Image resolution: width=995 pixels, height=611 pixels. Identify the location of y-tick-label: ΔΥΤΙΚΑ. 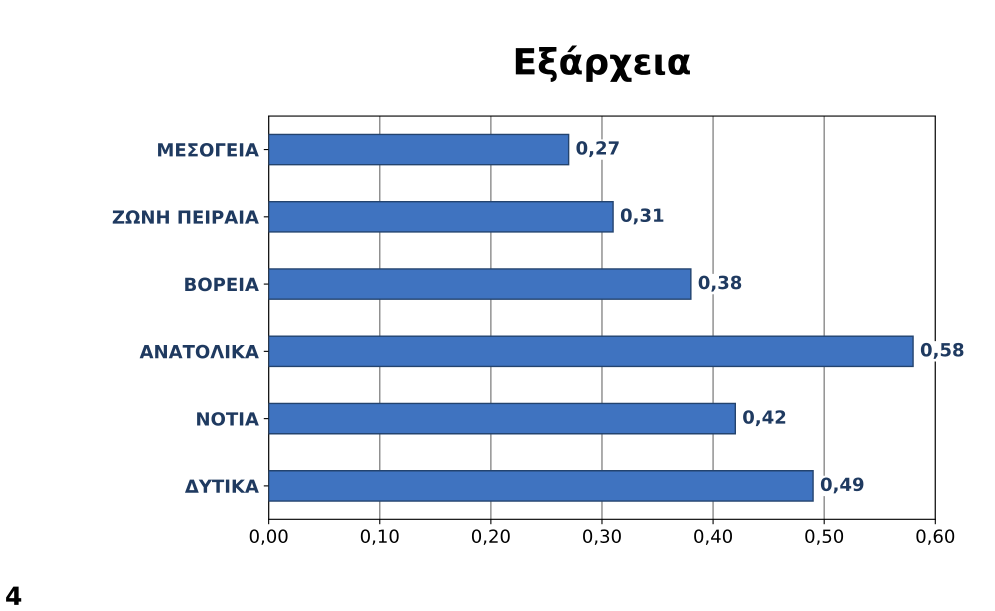
(221, 486).